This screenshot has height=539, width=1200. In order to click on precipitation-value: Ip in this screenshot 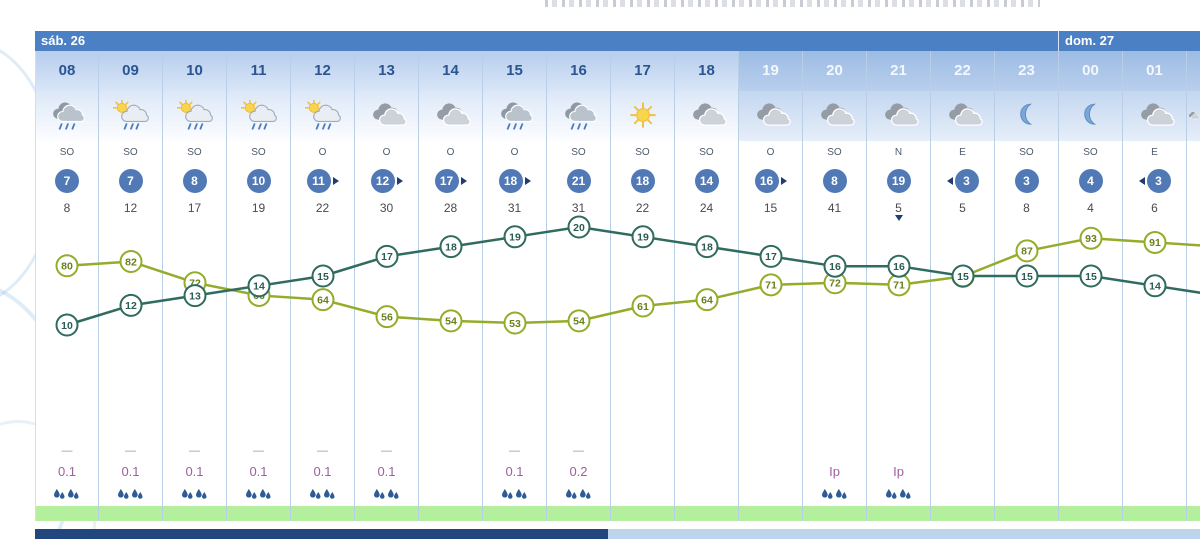, I will do `click(898, 473)`.